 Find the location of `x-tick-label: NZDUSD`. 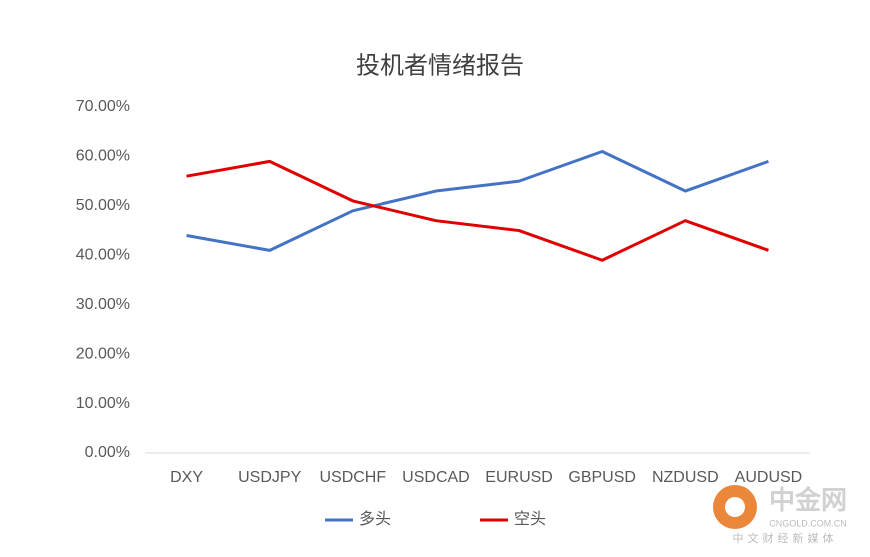

x-tick-label: NZDUSD is located at coordinates (685, 477).